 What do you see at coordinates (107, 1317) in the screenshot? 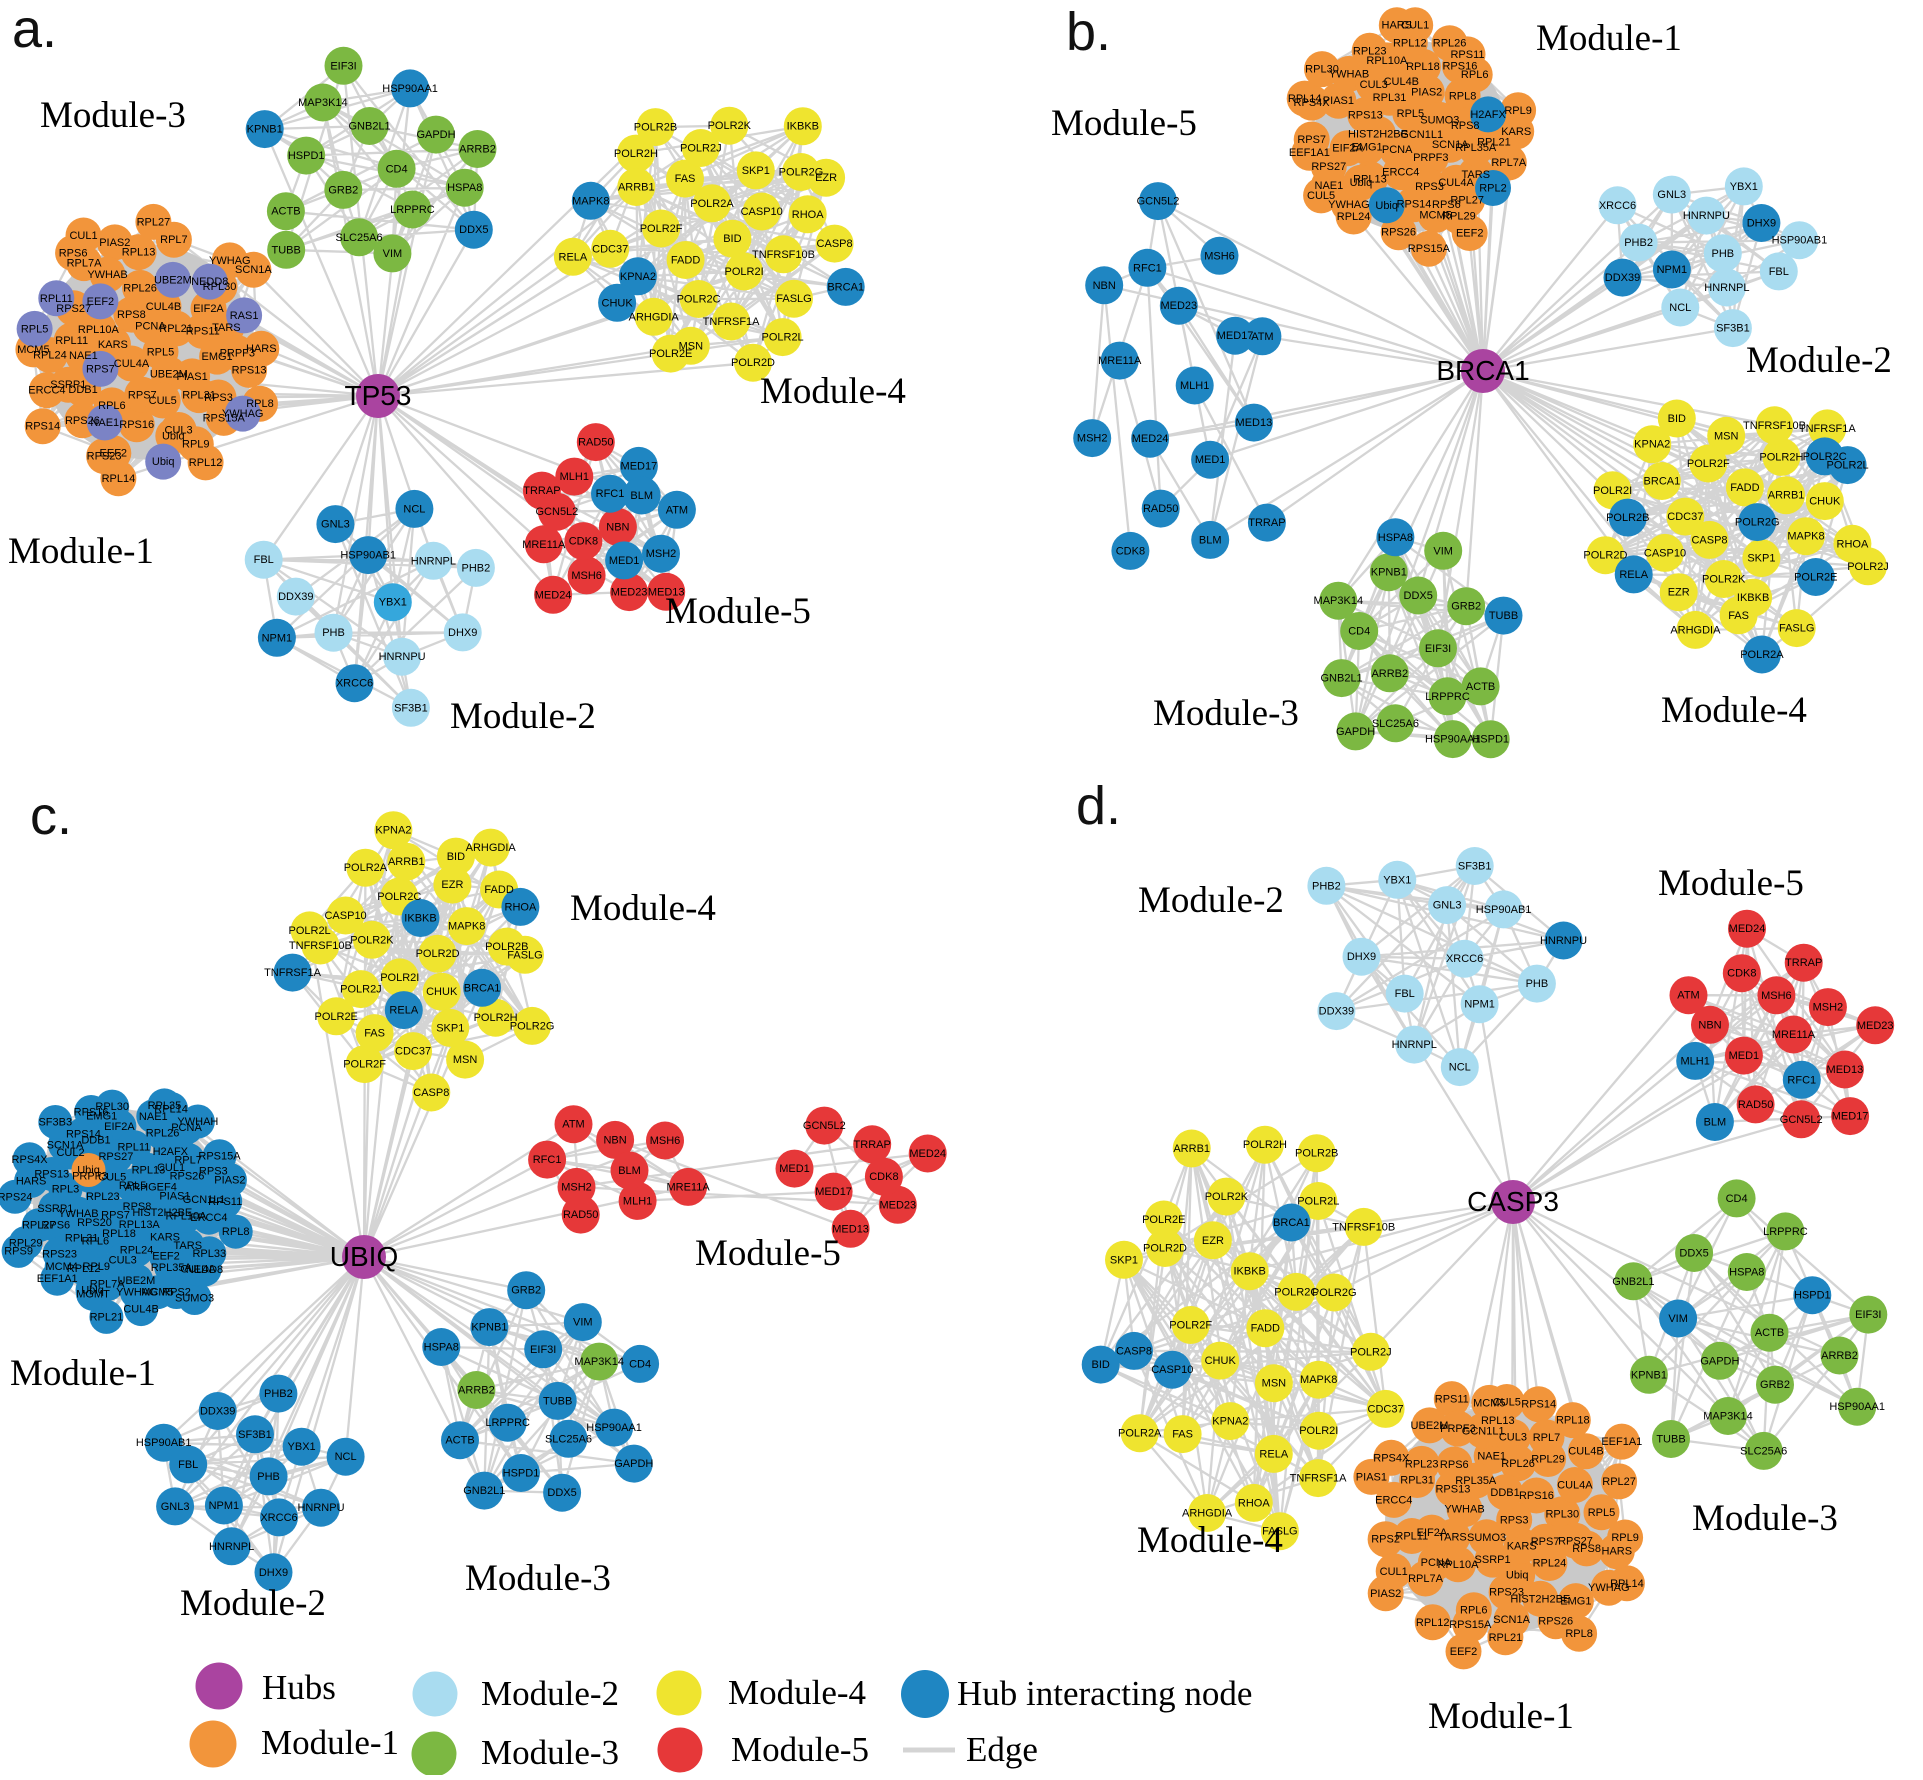
I see `svg-text: RPL21` at bounding box center [107, 1317].